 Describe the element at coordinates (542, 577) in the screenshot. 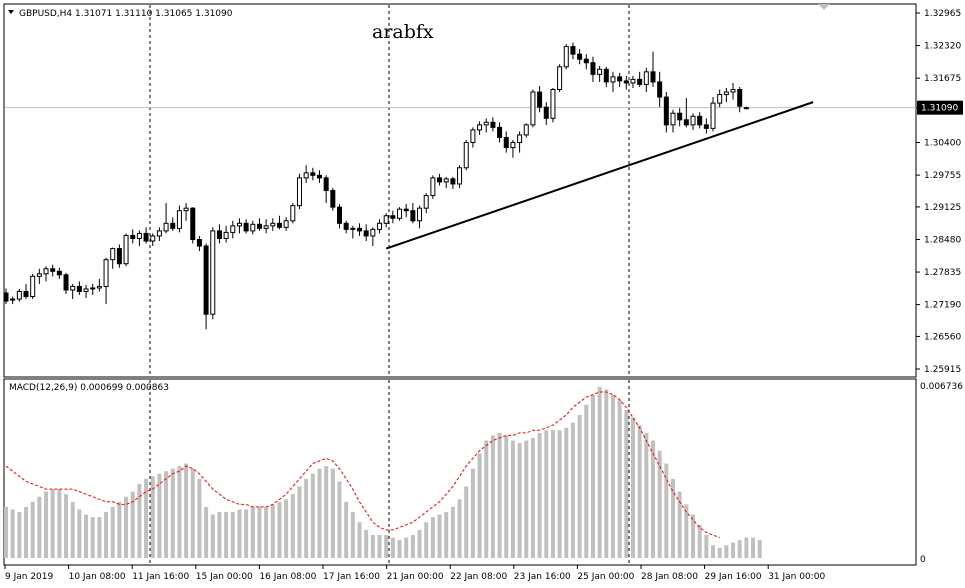

I see `time-tick-label: 23 Jan 16:00` at that location.